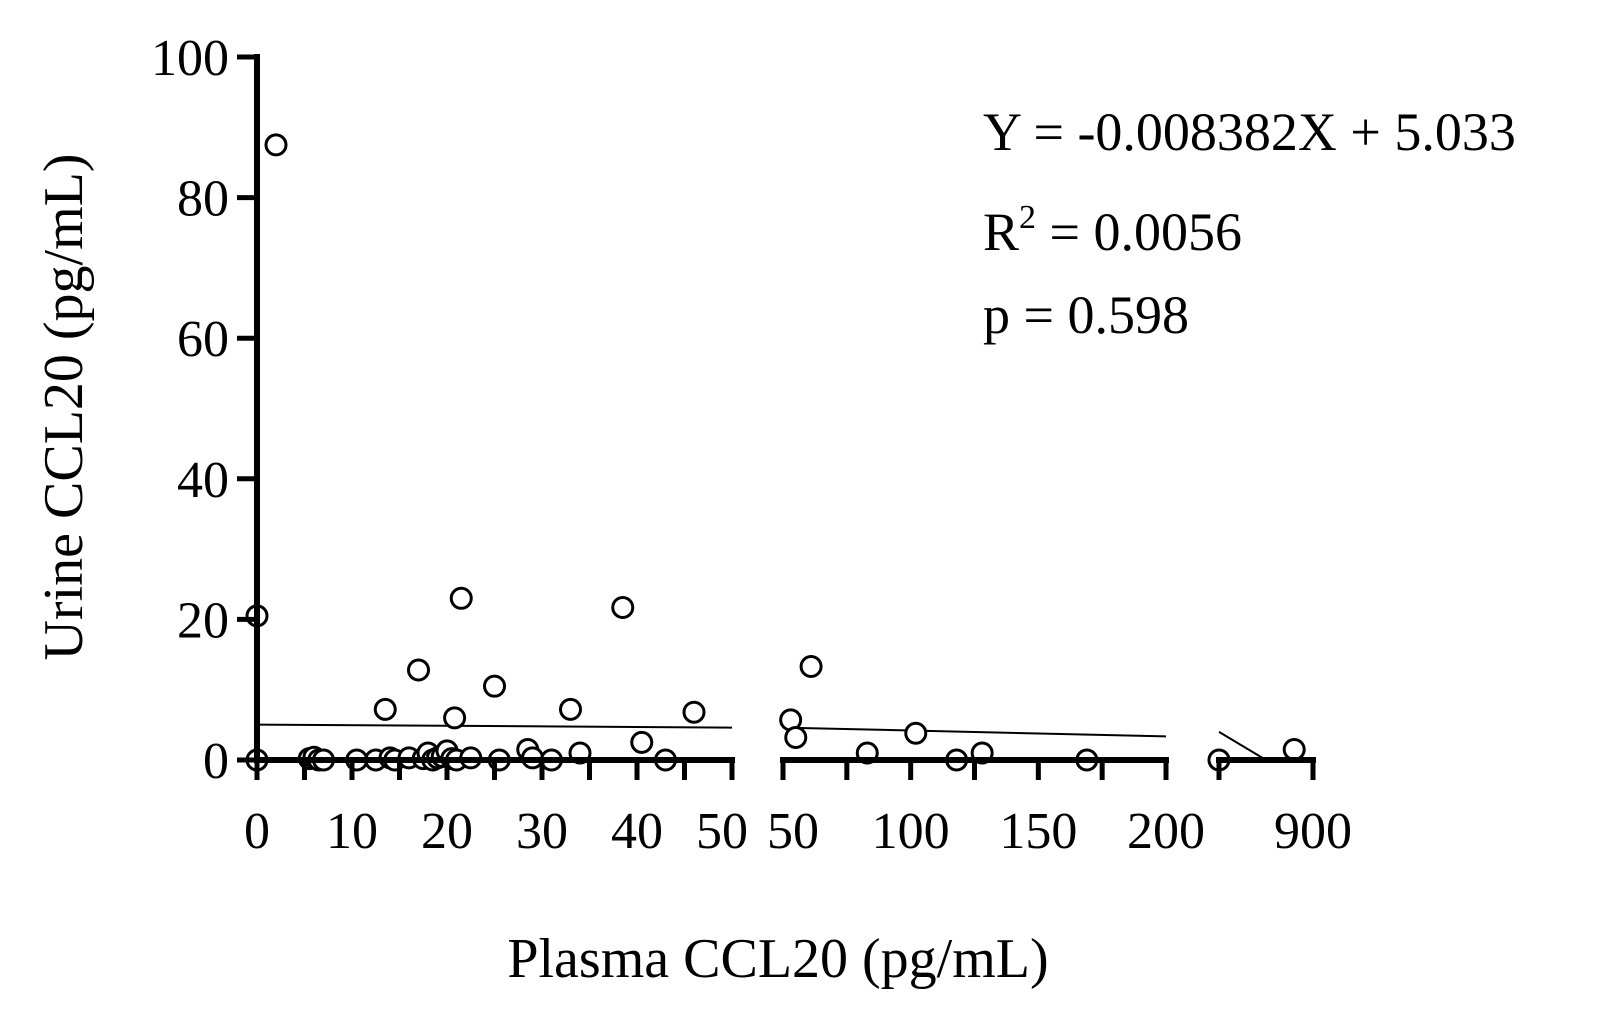  Describe the element at coordinates (203, 480) in the screenshot. I see `y-tick-label: 40` at that location.